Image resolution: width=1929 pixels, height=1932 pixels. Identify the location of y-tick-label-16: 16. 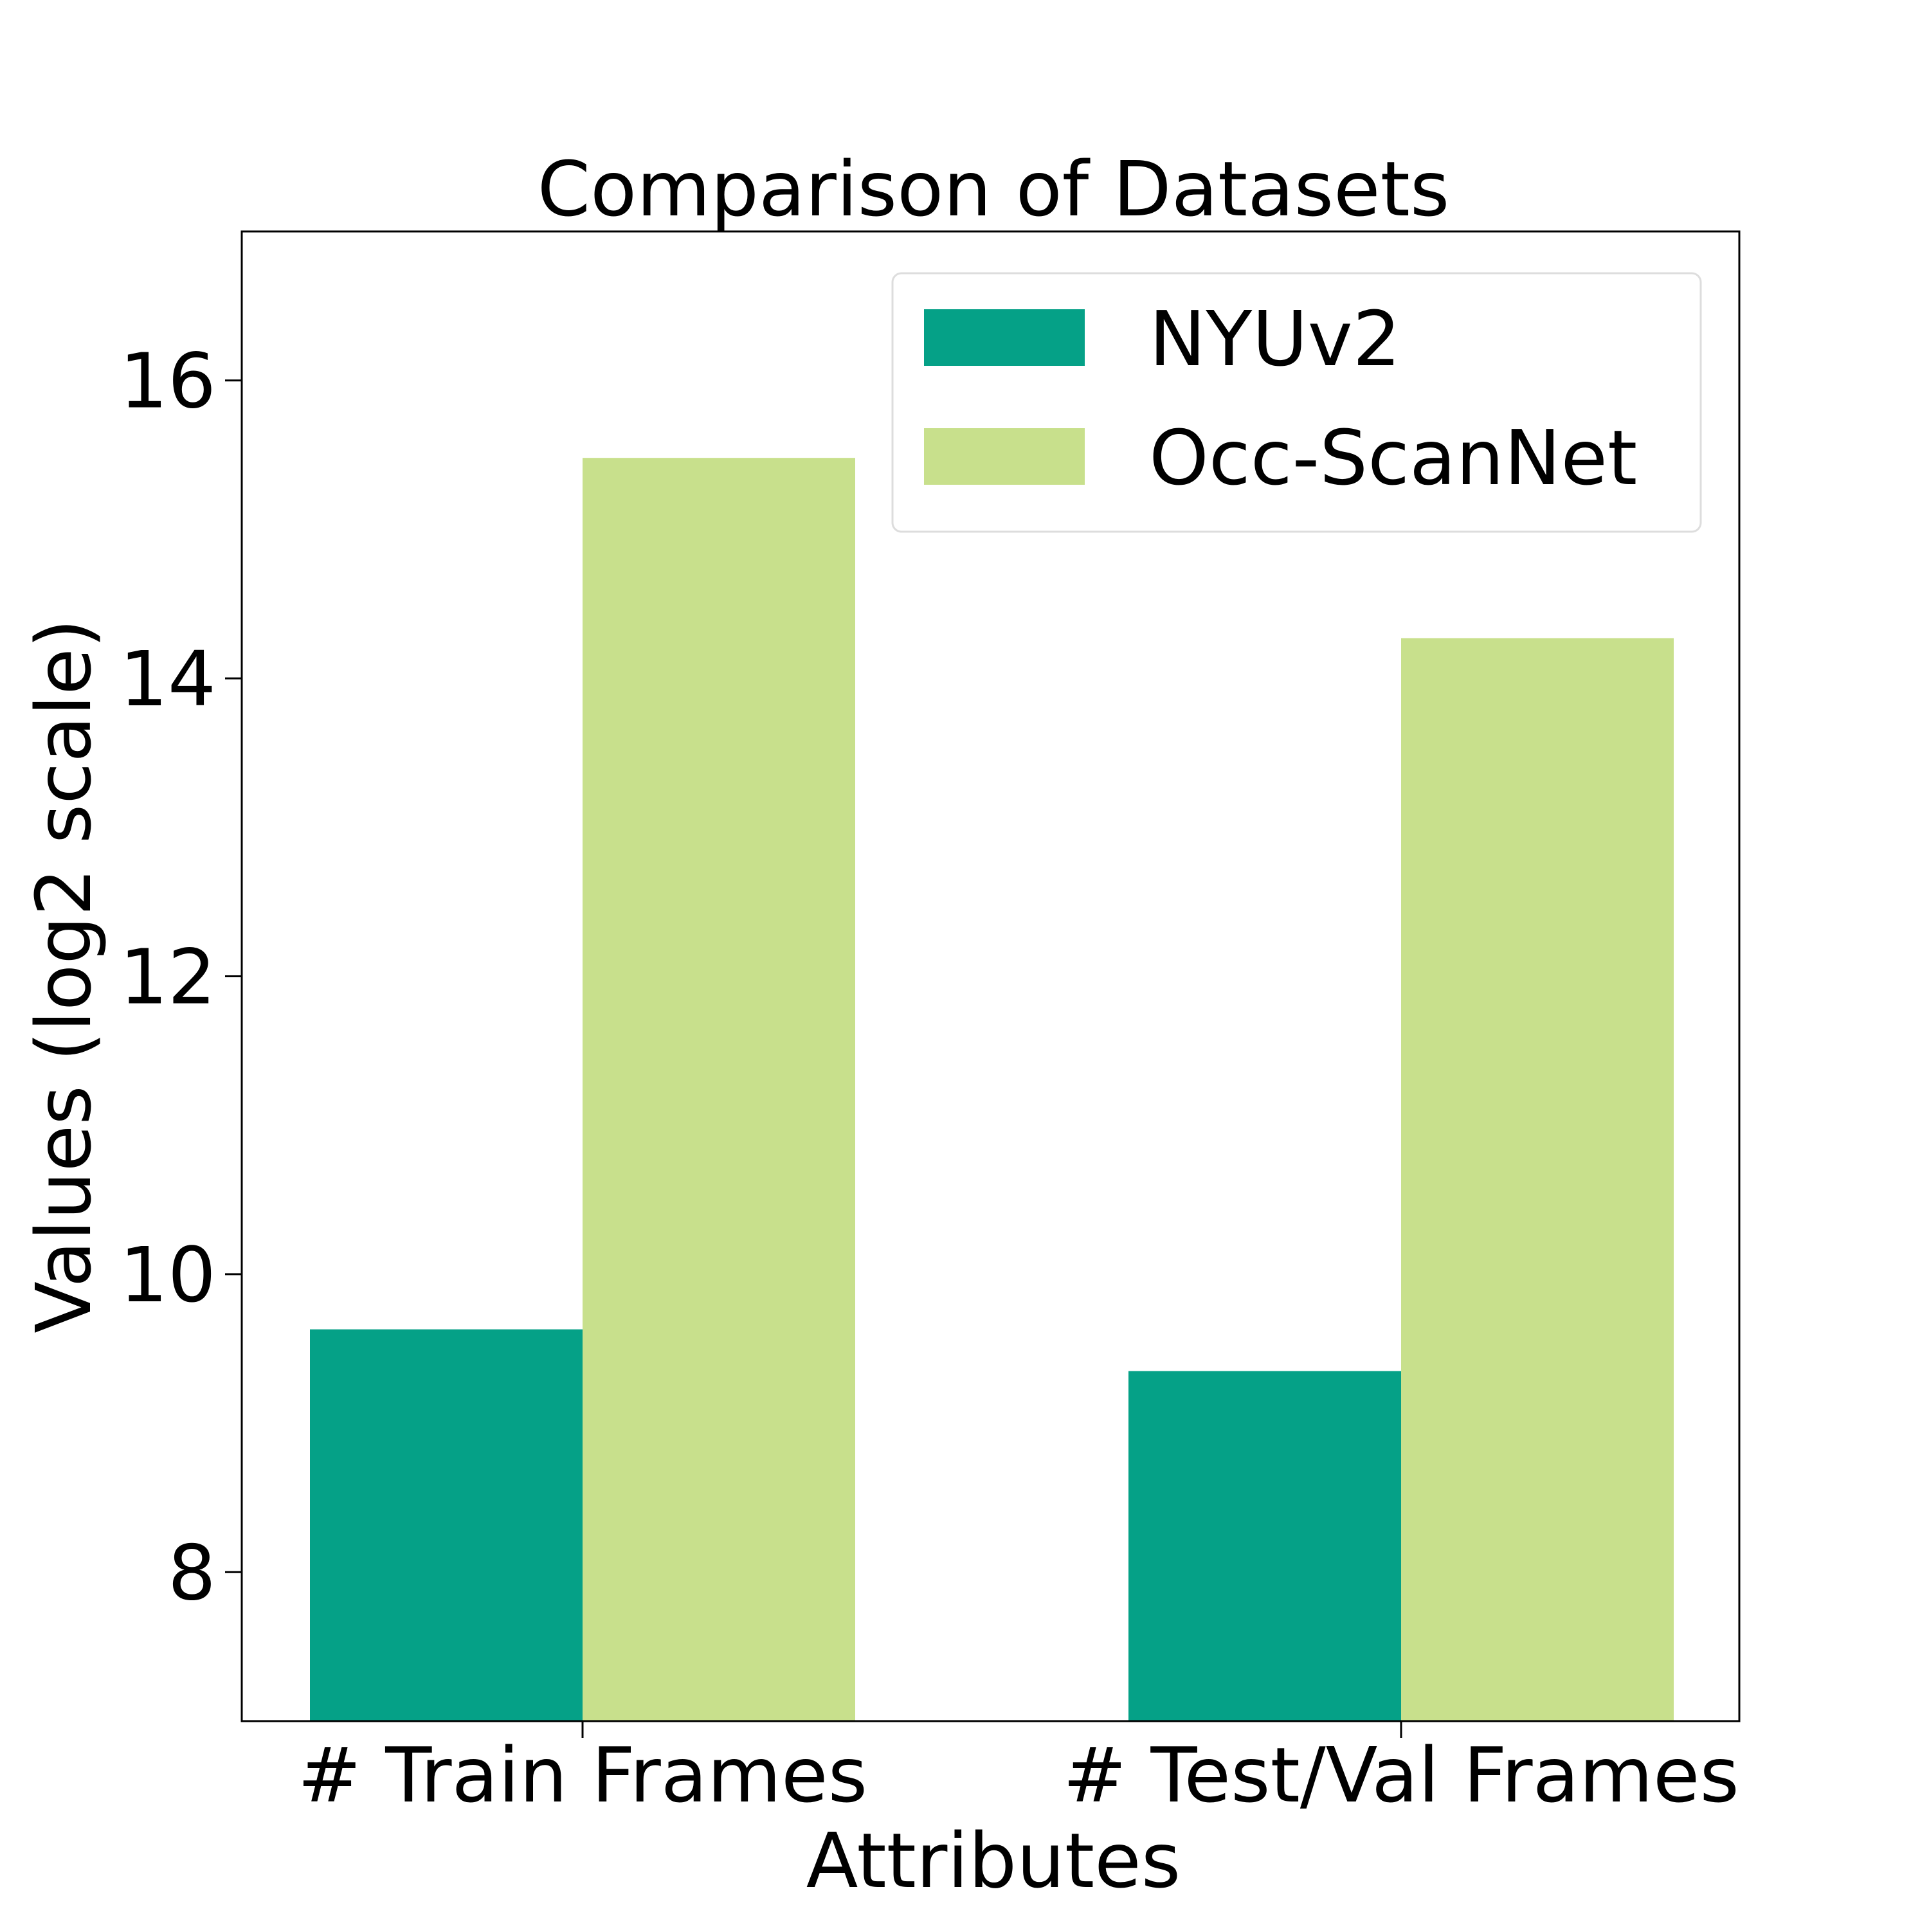
(168, 381).